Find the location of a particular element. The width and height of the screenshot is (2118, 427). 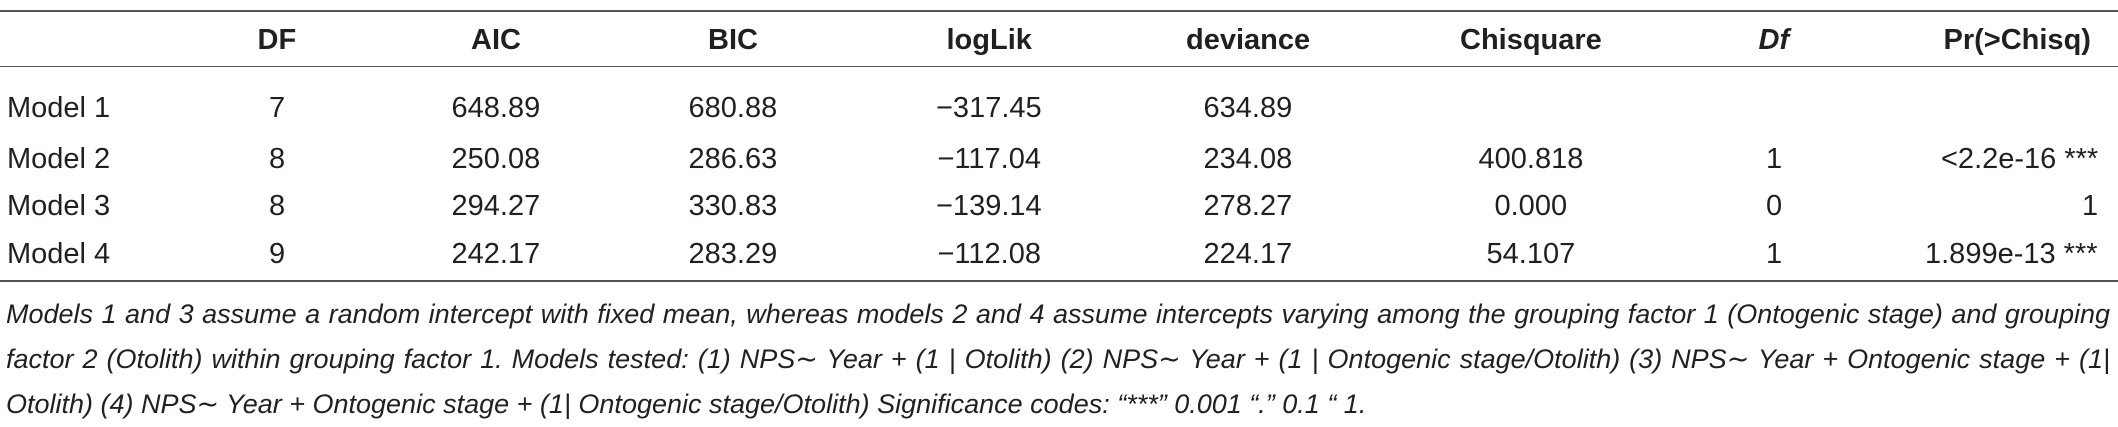

cell: −317.45 is located at coordinates (989, 108).